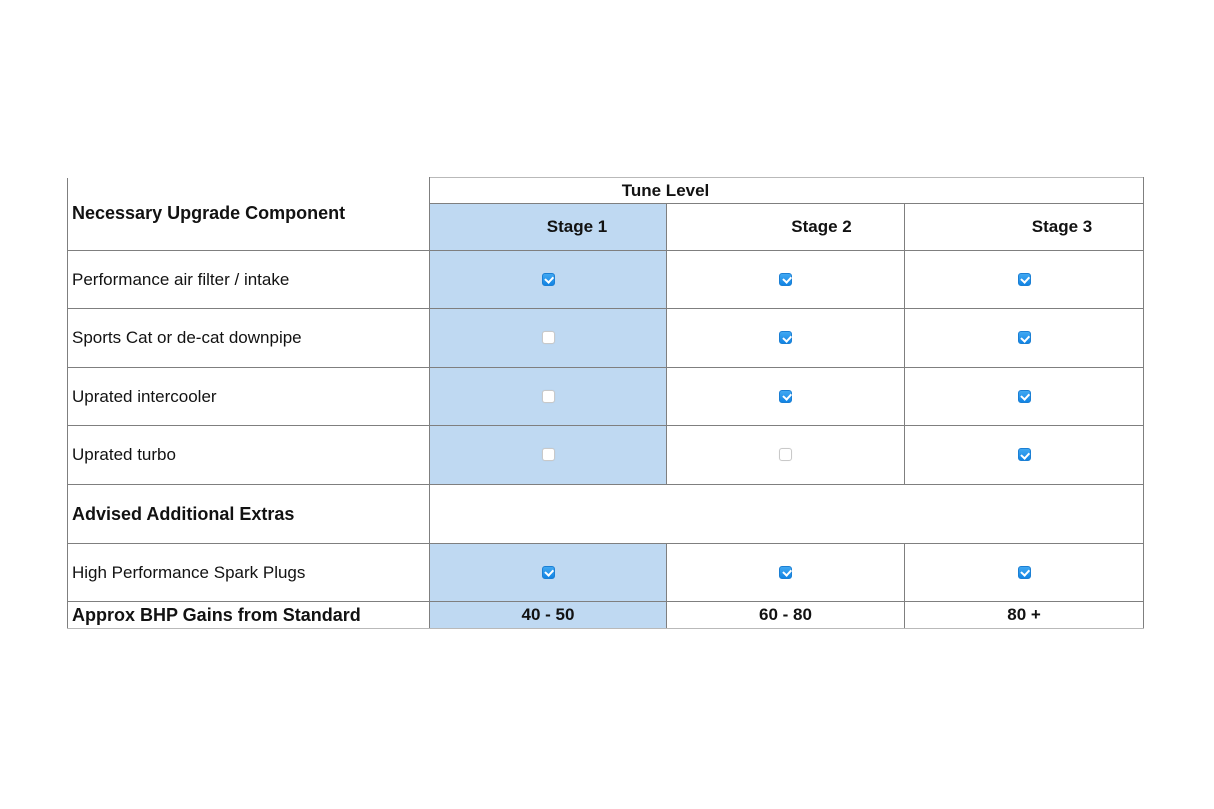  I want to click on checkbox-turbo-stage1, so click(548, 455).